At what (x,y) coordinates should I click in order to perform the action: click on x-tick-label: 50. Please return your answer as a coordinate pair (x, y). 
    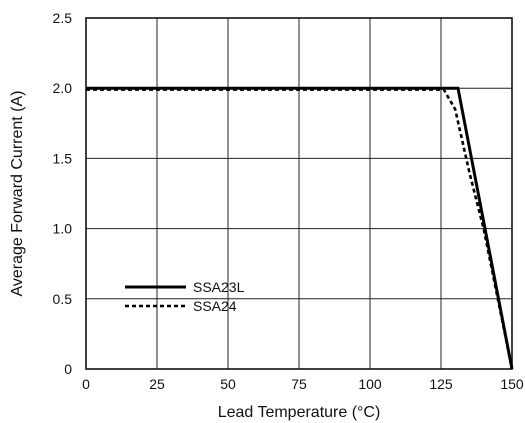
    Looking at the image, I should click on (228, 384).